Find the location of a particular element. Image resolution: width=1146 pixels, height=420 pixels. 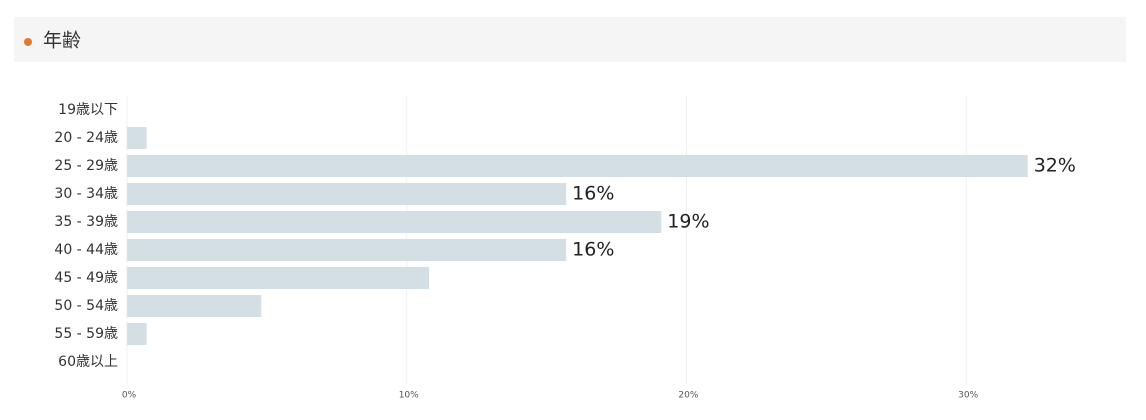

header-band is located at coordinates (570, 39).